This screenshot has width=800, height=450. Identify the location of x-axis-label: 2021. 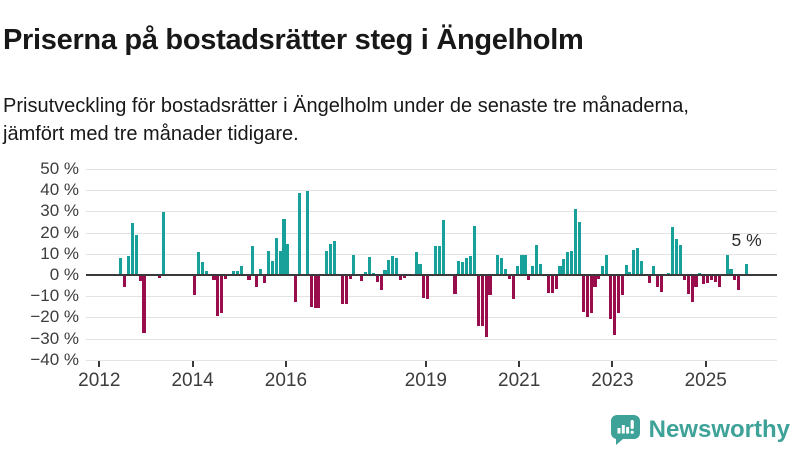
(519, 380).